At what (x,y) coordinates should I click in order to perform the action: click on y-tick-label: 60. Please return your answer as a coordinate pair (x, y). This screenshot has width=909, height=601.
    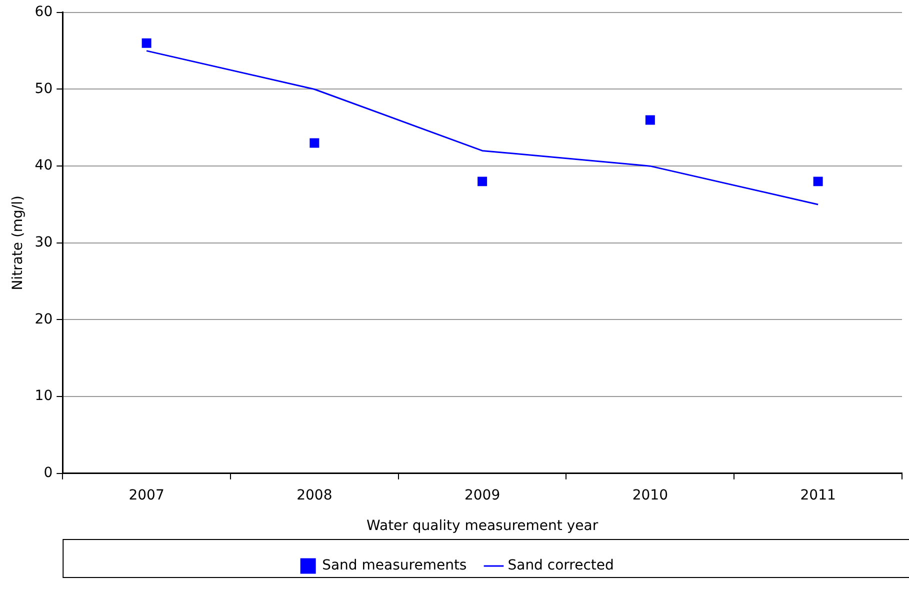
    Looking at the image, I should click on (43, 12).